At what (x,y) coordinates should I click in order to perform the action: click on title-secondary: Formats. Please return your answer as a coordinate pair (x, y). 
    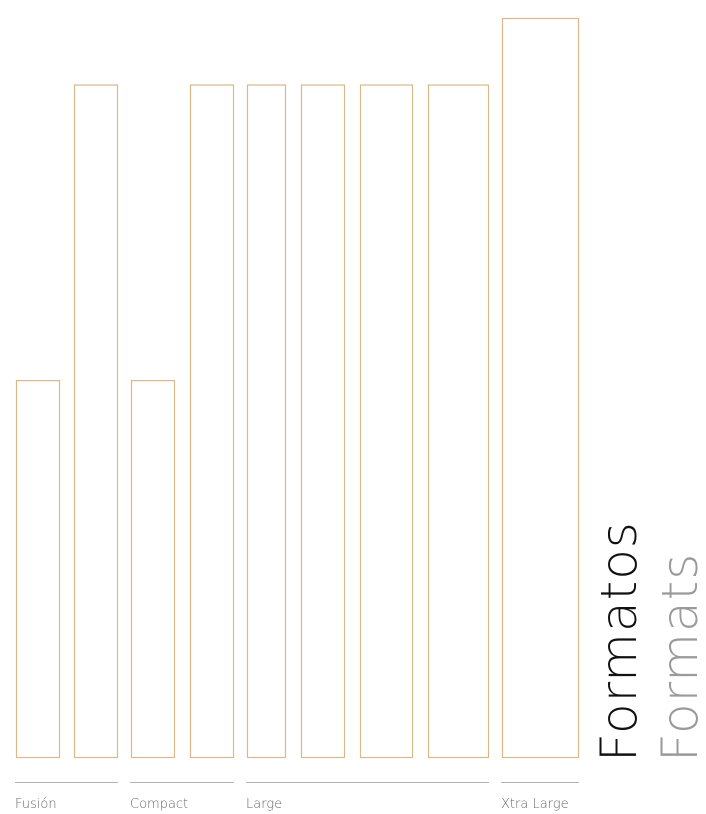
    Looking at the image, I should click on (678, 657).